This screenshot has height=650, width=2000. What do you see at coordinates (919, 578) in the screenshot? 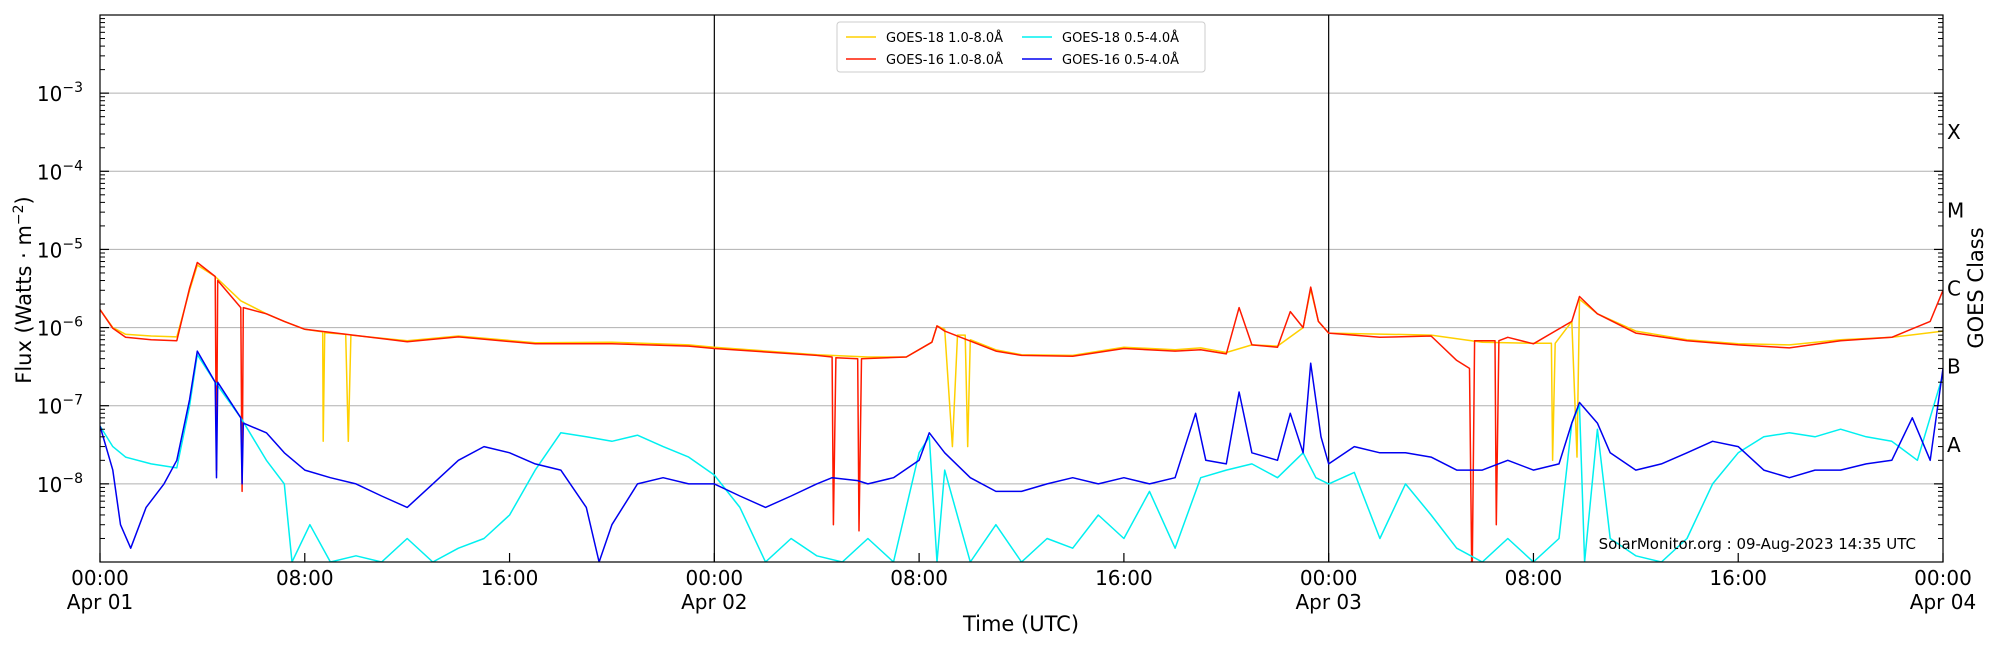
I see `x-tick-time-4: 08:00` at bounding box center [919, 578].